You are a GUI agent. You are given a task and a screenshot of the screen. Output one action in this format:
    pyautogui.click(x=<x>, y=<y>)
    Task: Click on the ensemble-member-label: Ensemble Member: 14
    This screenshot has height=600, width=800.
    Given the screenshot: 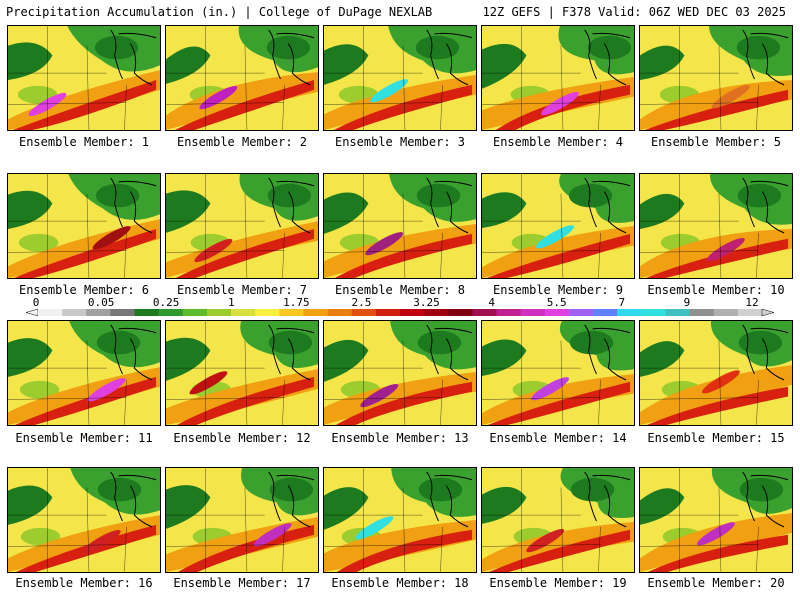 What is the action you would take?
    pyautogui.click(x=558, y=438)
    